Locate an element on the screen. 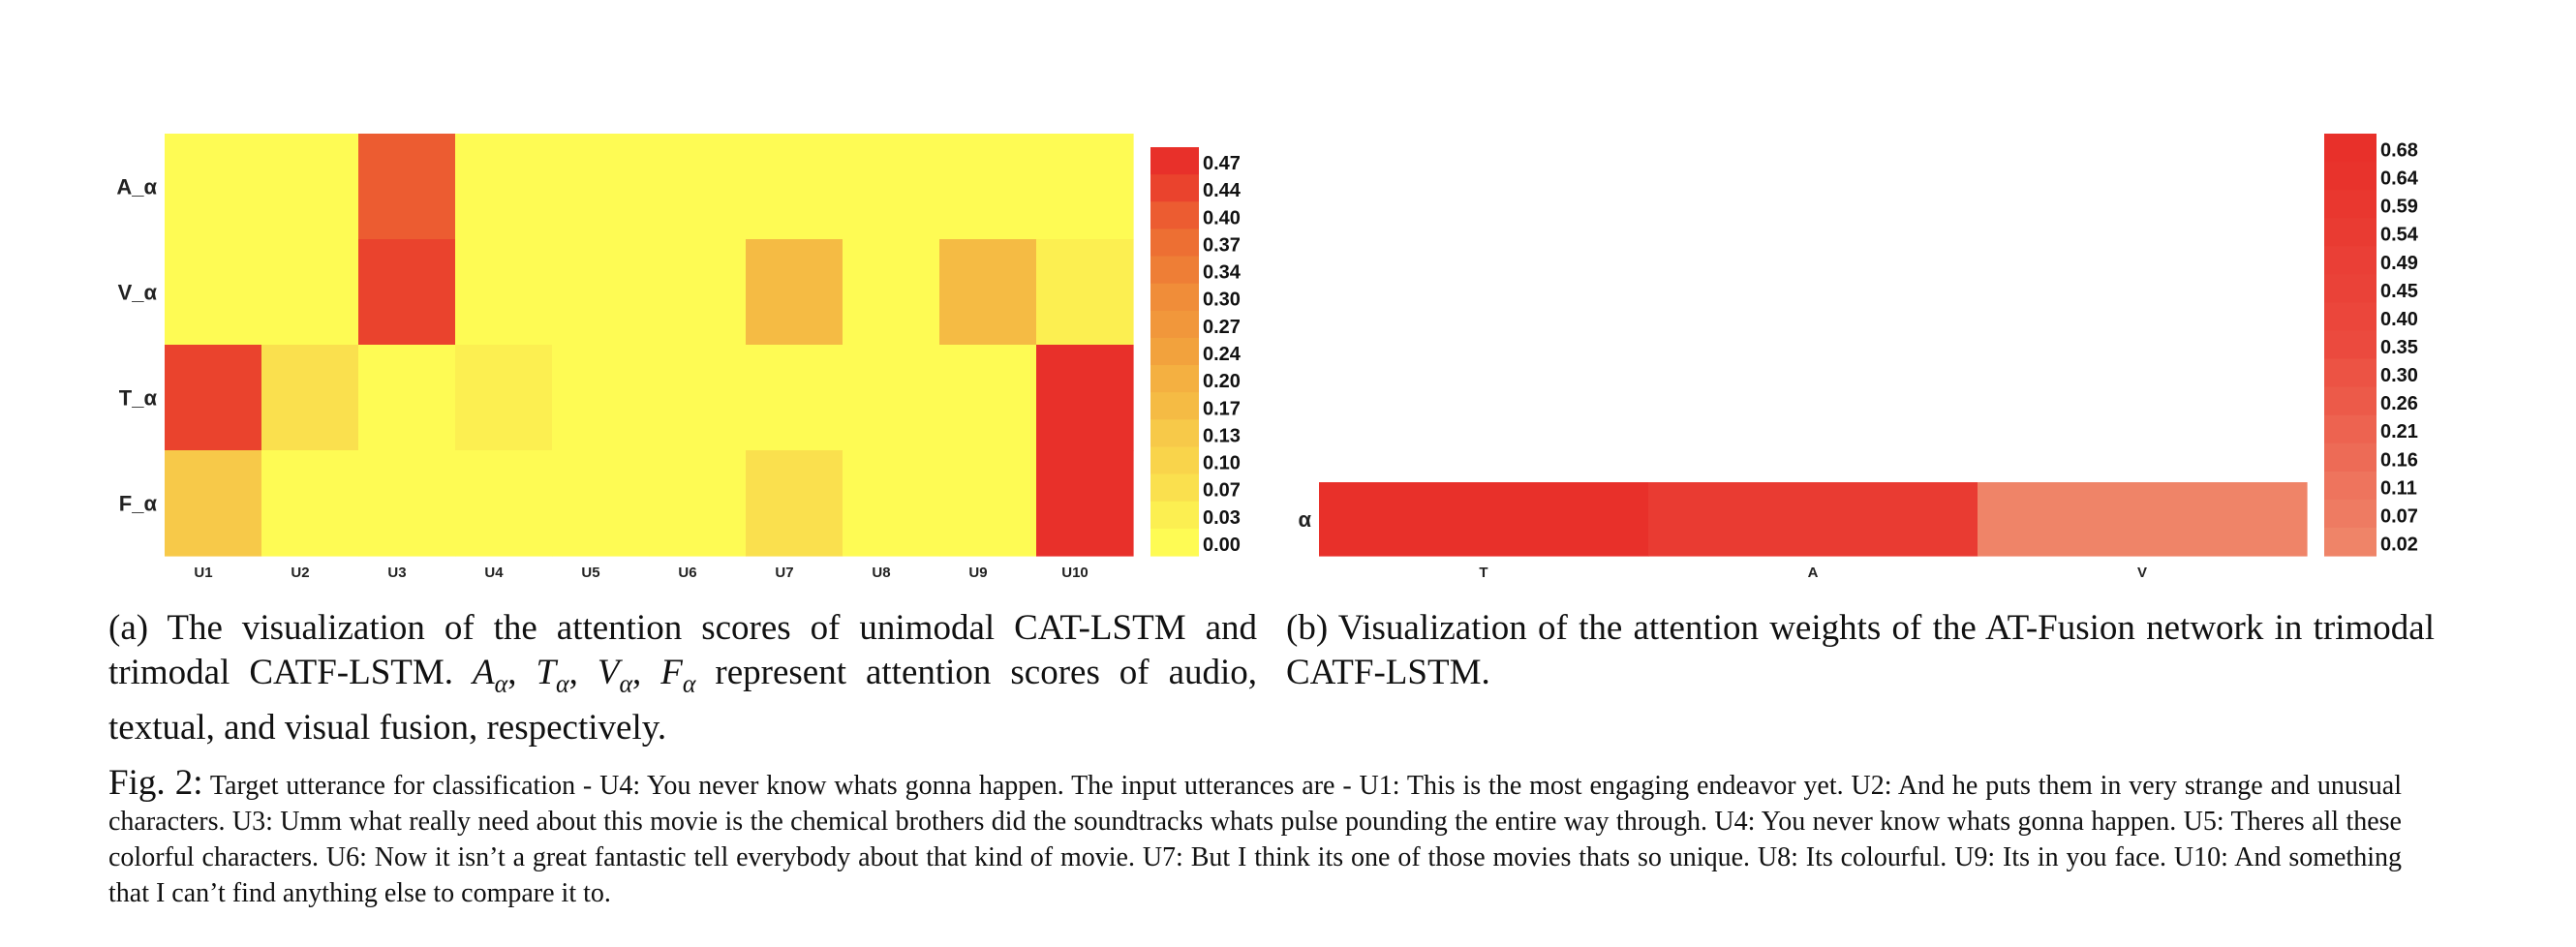 The width and height of the screenshot is (2576, 947). colorbar-tick-label: 0.64 is located at coordinates (2399, 179).